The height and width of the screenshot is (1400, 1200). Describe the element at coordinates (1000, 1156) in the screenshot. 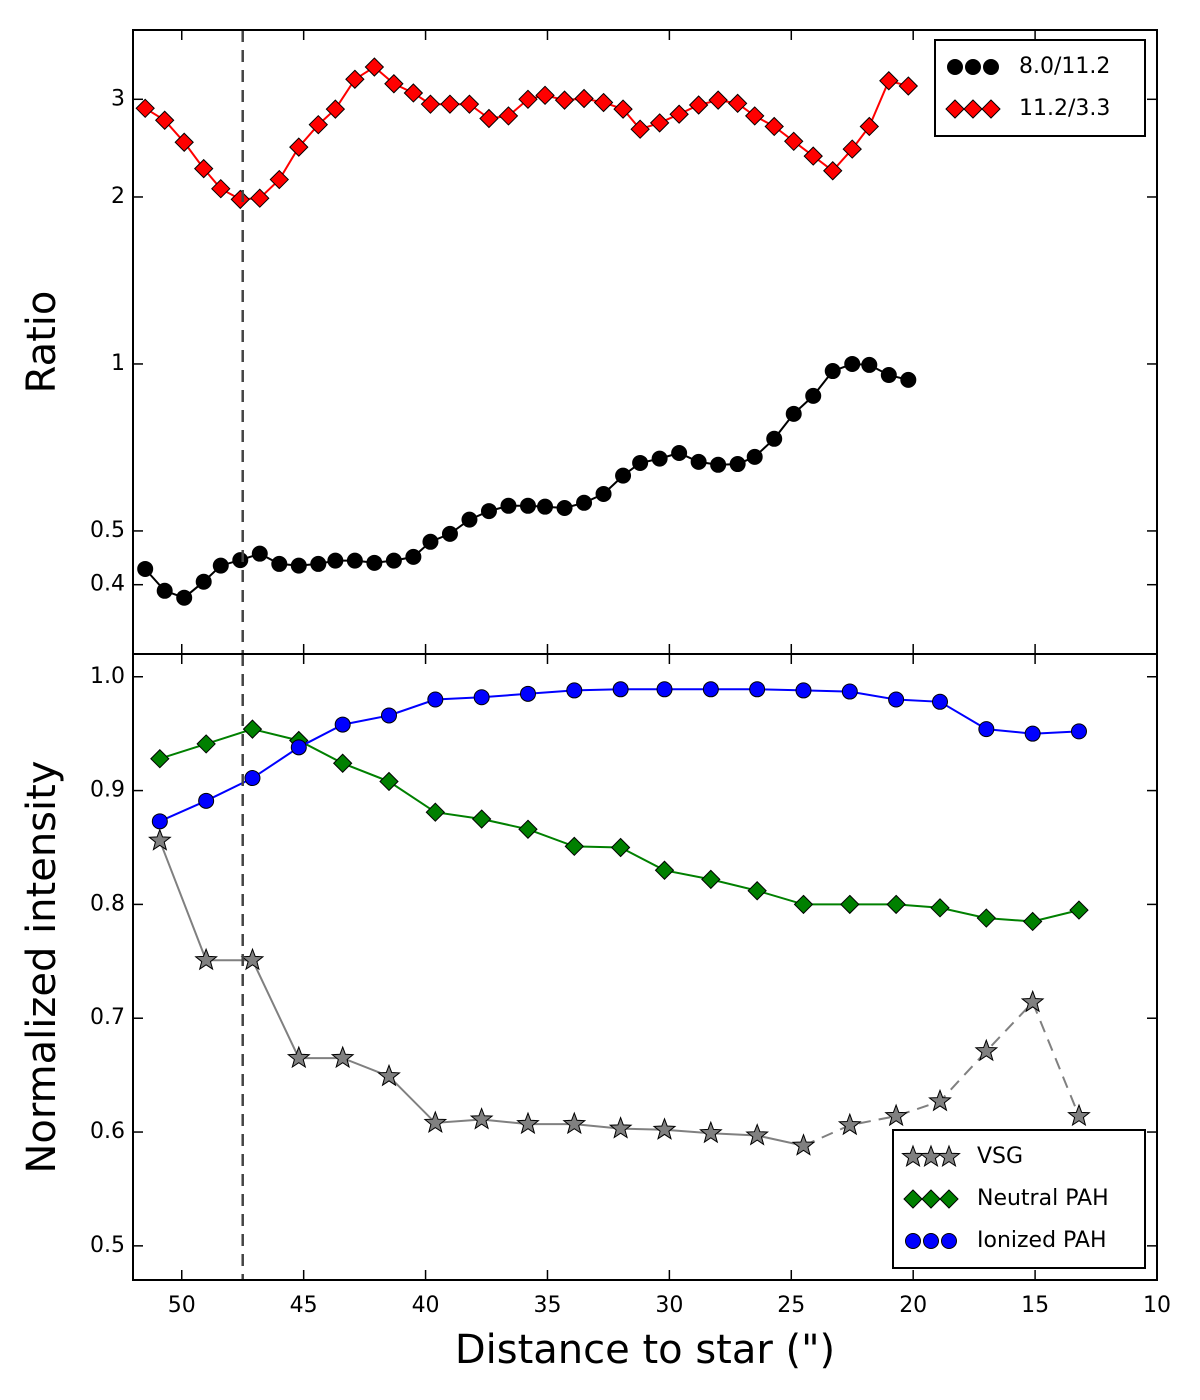

I see `legend-label: VSG` at that location.